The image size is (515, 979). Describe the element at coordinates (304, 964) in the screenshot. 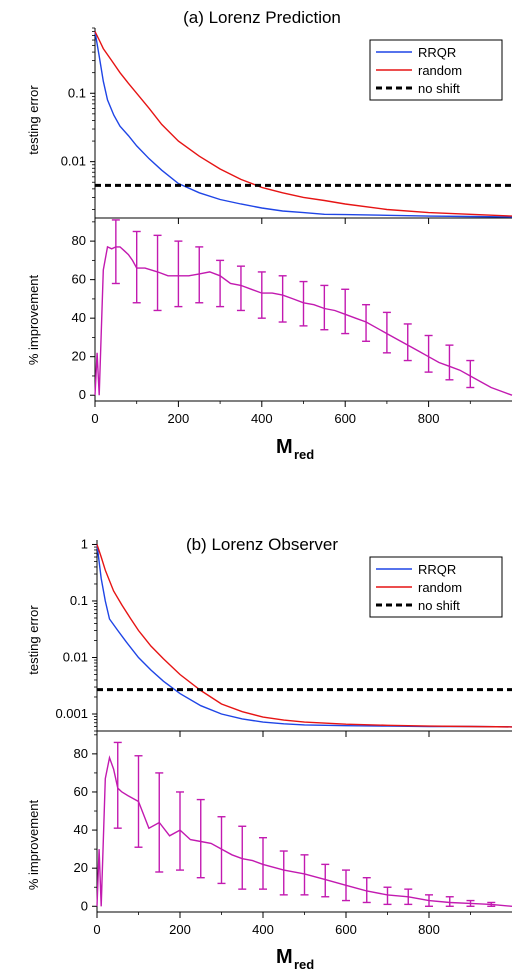

I see `xlabel-sub-b: red` at that location.